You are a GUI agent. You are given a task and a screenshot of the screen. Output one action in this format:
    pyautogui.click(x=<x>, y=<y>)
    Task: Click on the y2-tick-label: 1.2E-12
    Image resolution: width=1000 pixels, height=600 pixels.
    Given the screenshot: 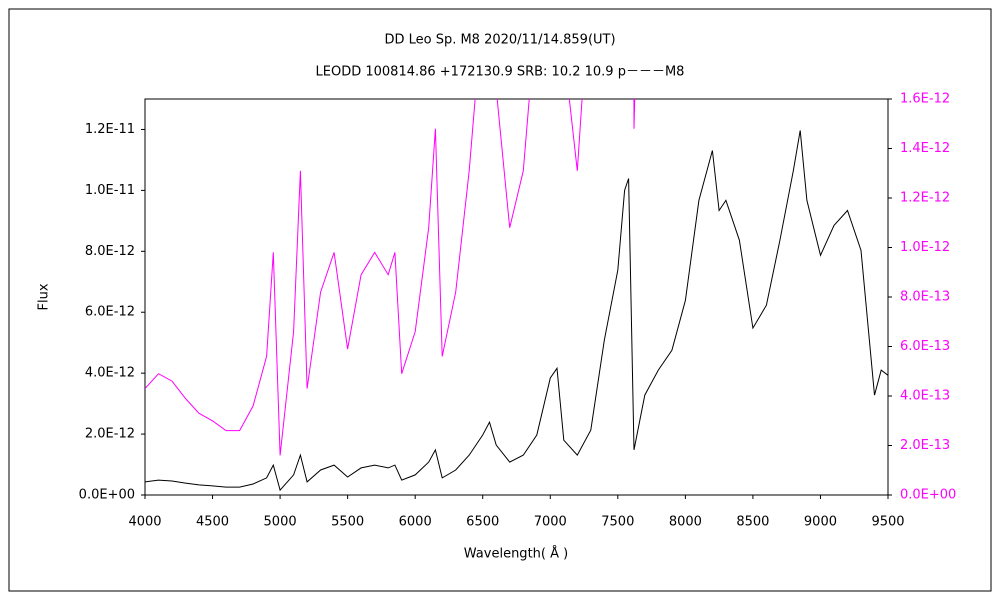 What is the action you would take?
    pyautogui.click(x=925, y=198)
    